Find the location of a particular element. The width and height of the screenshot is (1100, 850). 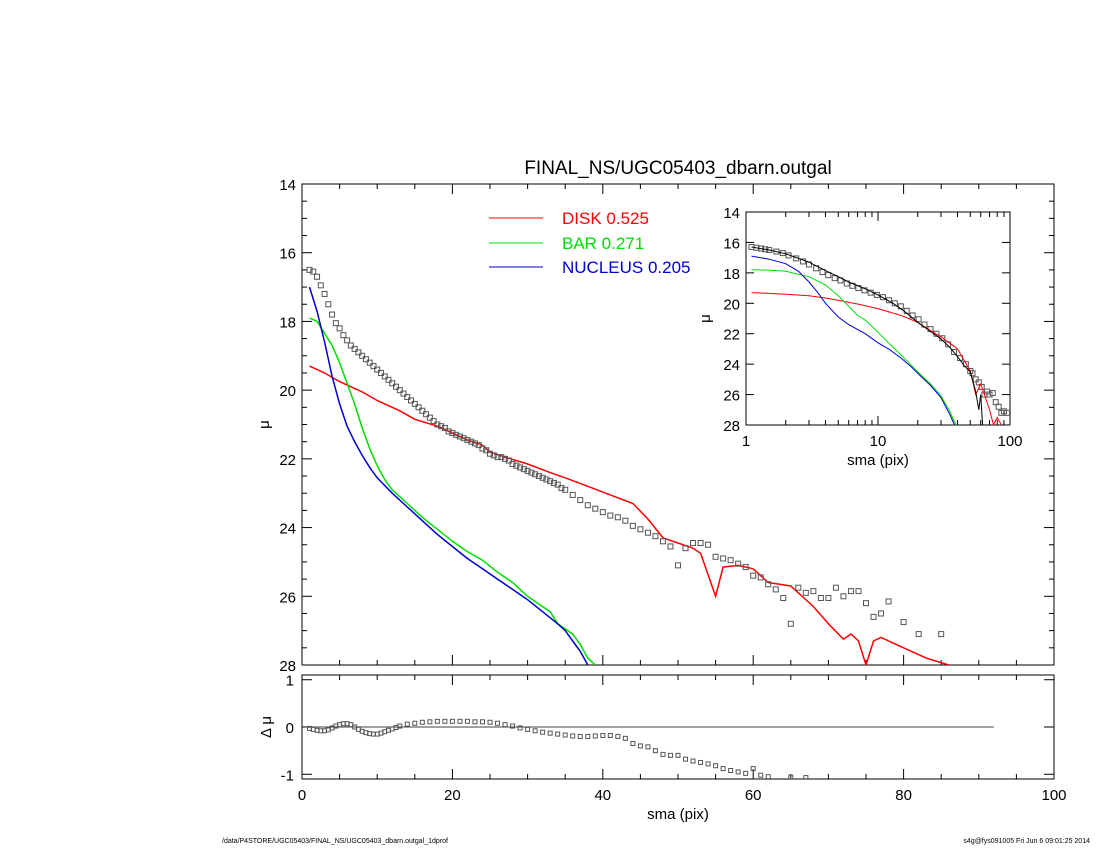

main-y-tick-label: 26 is located at coordinates (287, 597).